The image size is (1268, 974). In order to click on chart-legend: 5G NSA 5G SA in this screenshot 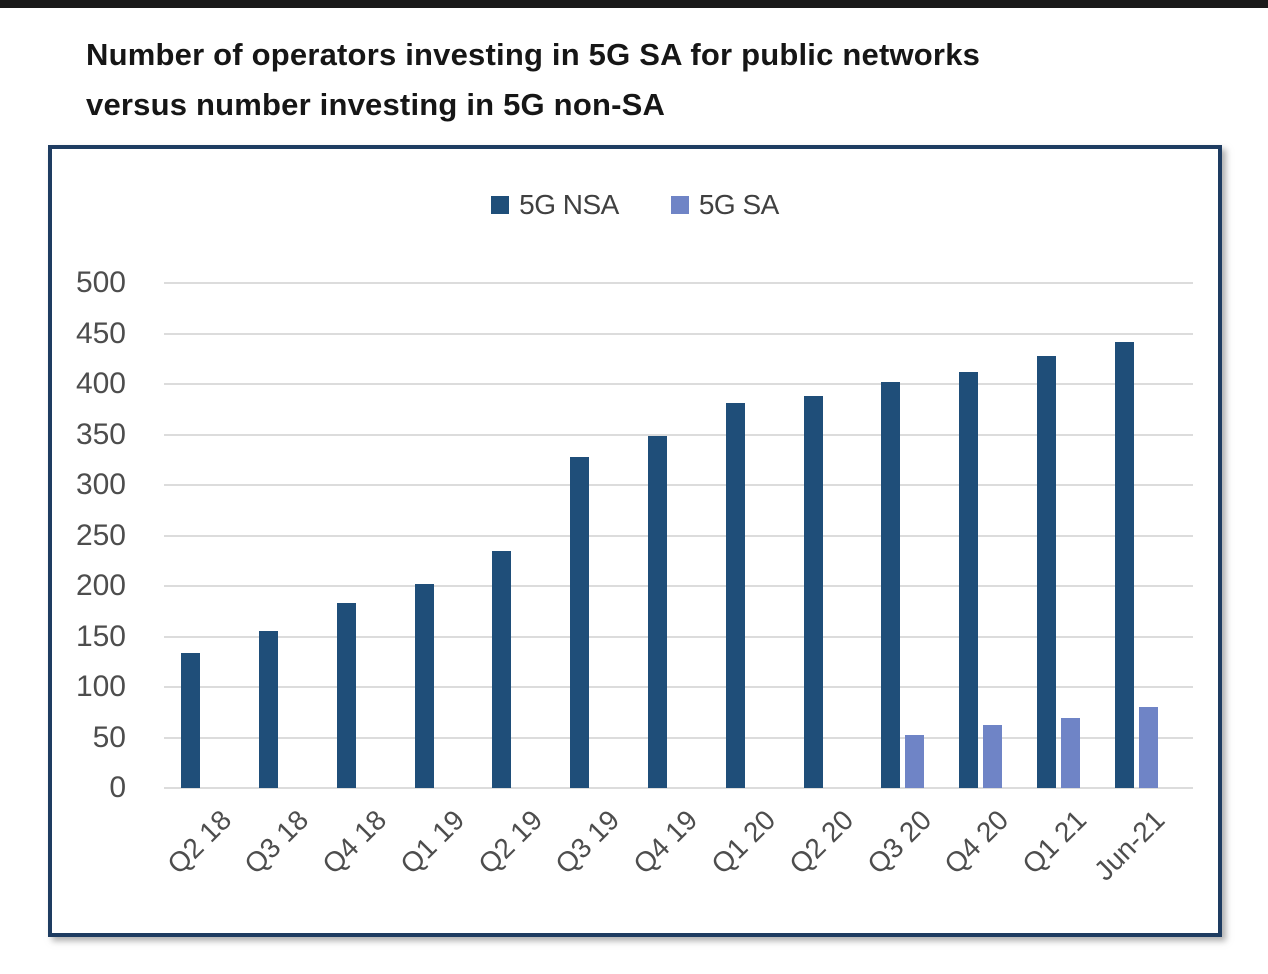, I will do `click(635, 205)`.